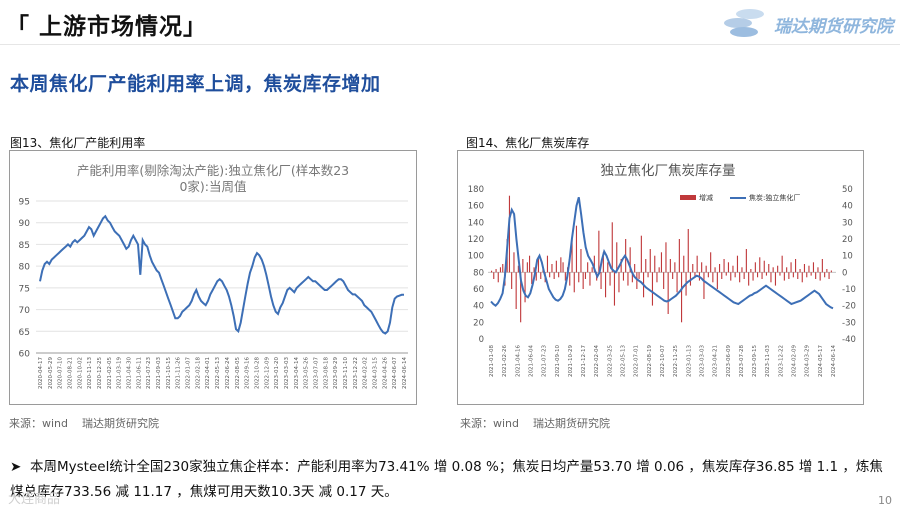 The image size is (900, 517). Describe the element at coordinates (637, 361) in the screenshot. I see `x-tick-label: 2022-07-01` at that location.